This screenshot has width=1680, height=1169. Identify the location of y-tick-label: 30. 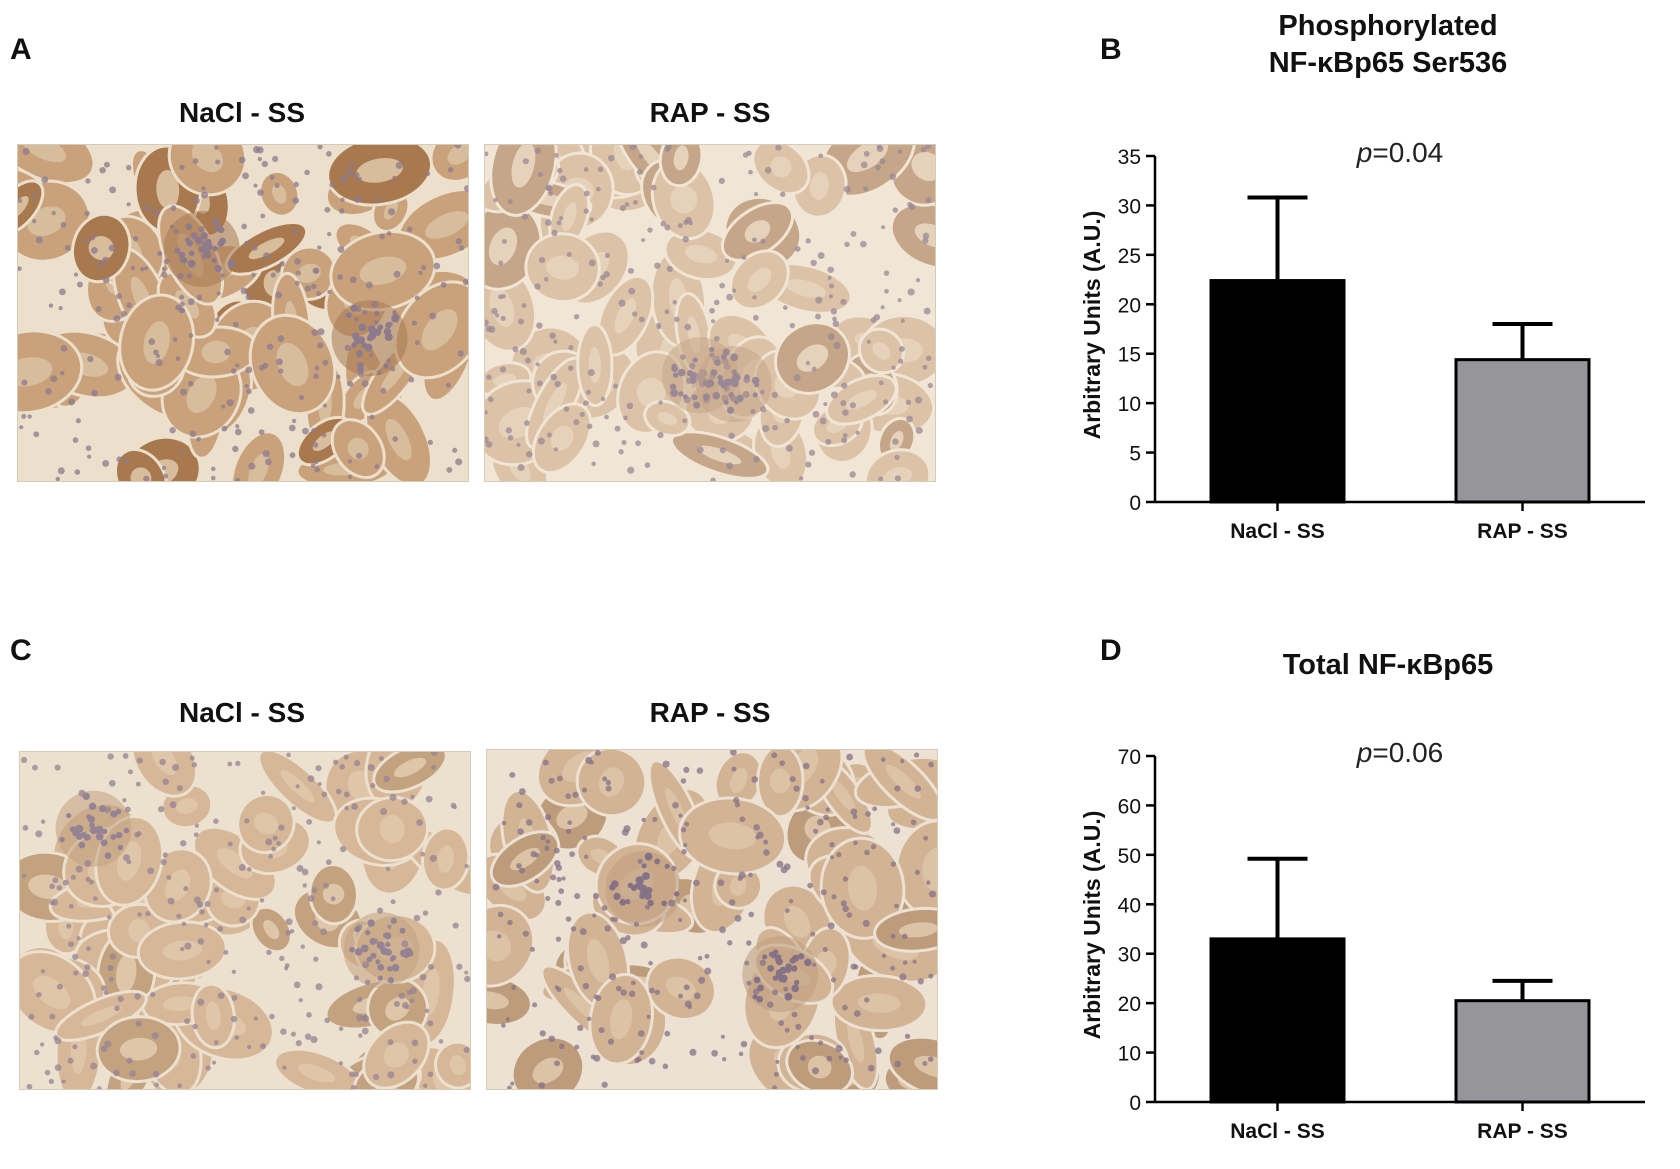
(1129, 206).